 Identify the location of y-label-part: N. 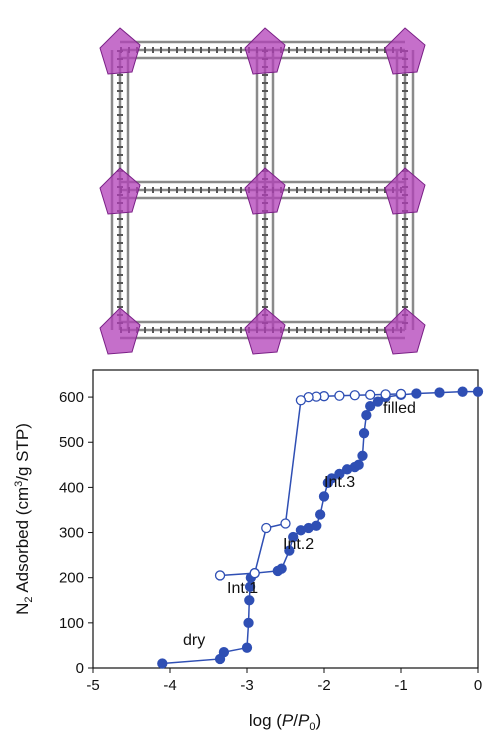
(22, 609).